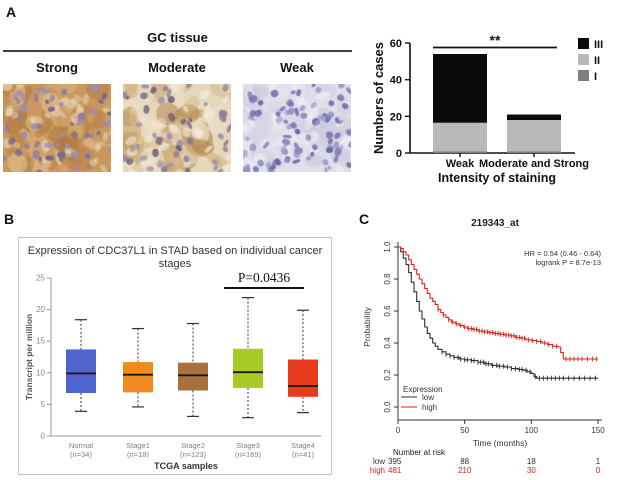  I want to click on box-stage4, so click(303, 378).